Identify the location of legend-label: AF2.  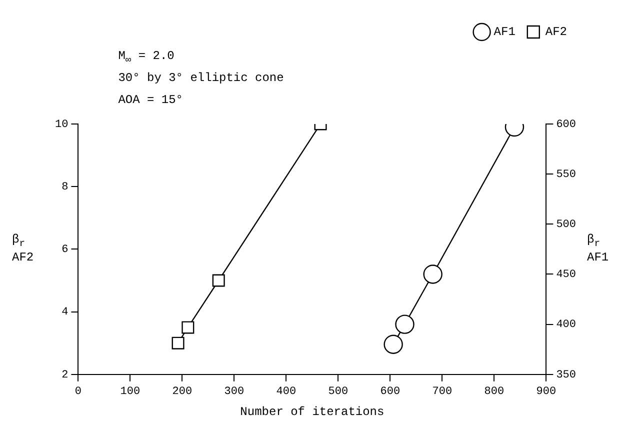
(556, 32).